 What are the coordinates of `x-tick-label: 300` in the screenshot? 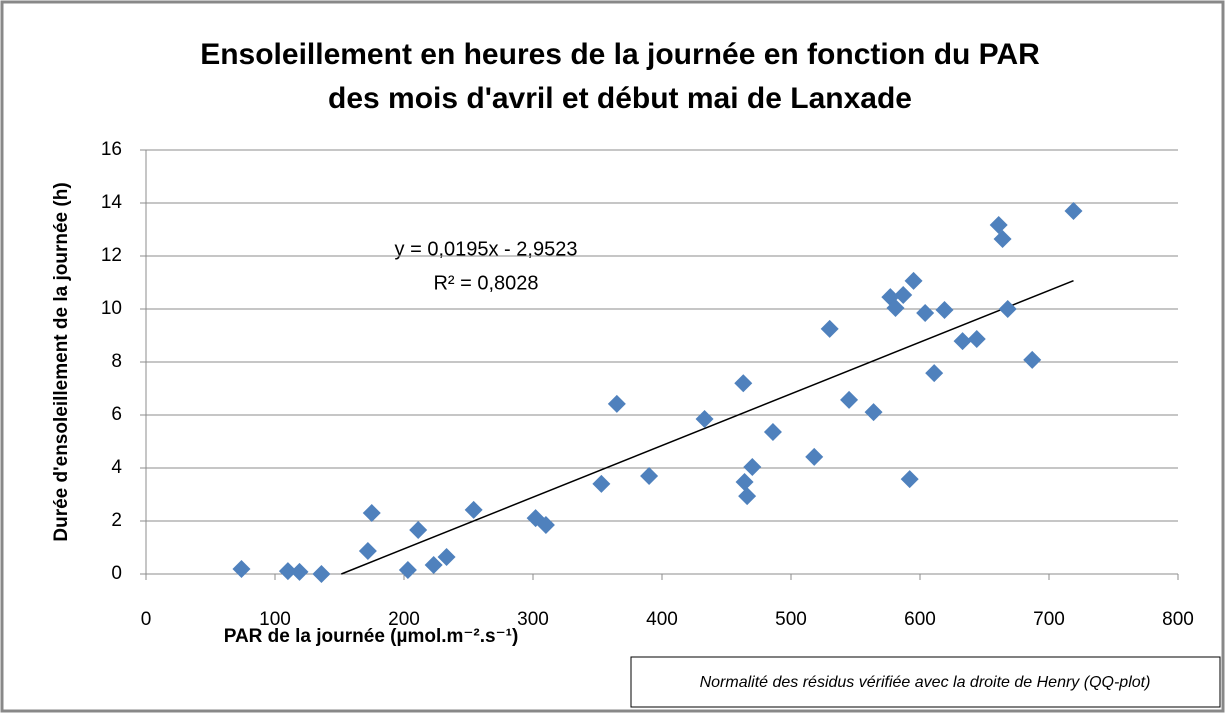 It's located at (533, 619).